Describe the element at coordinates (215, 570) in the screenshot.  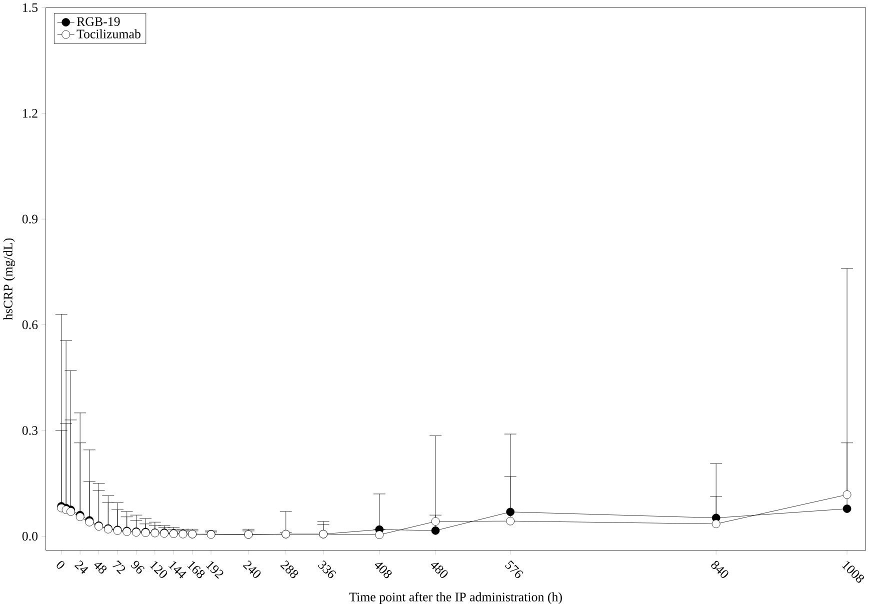
I see `x-tick-label: 192` at that location.